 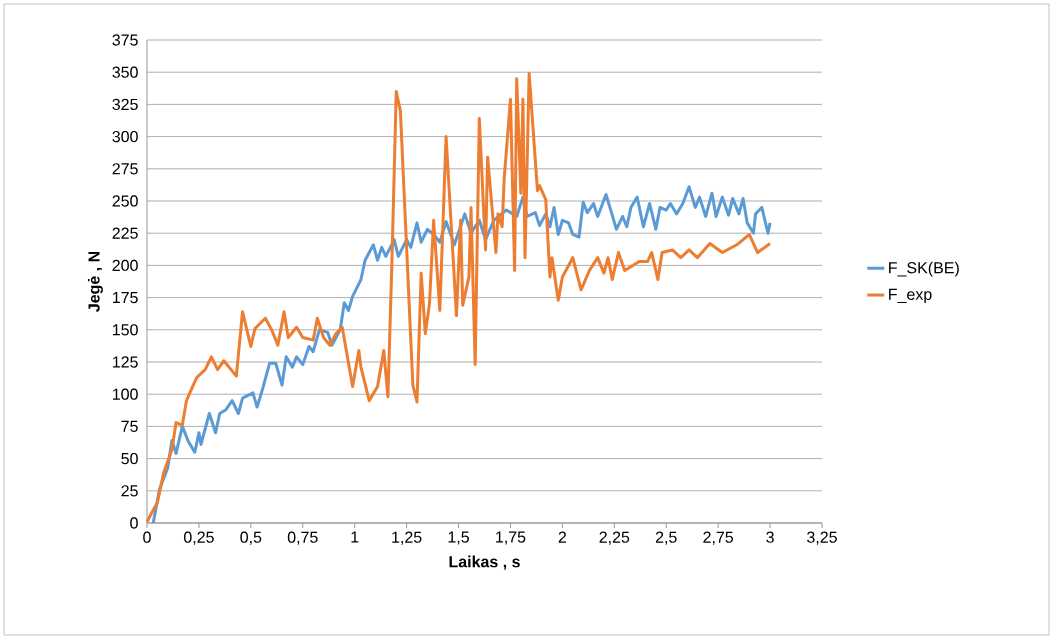 What do you see at coordinates (198, 538) in the screenshot?
I see `x-tick-label: 0,25` at bounding box center [198, 538].